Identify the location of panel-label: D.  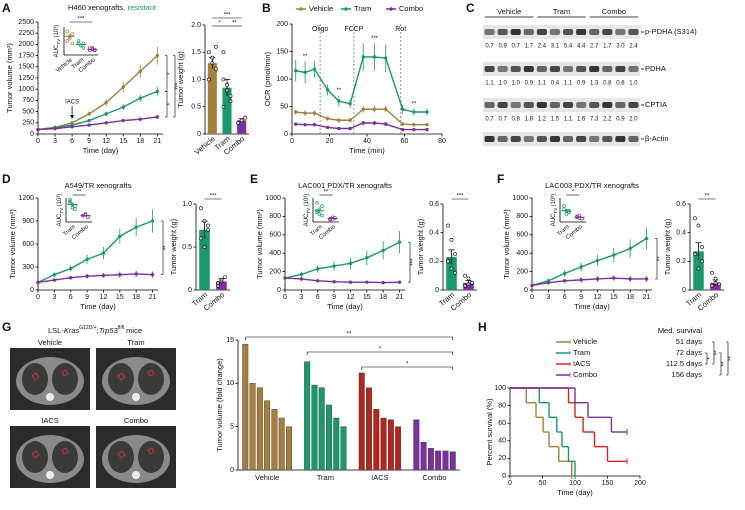
(6, 179).